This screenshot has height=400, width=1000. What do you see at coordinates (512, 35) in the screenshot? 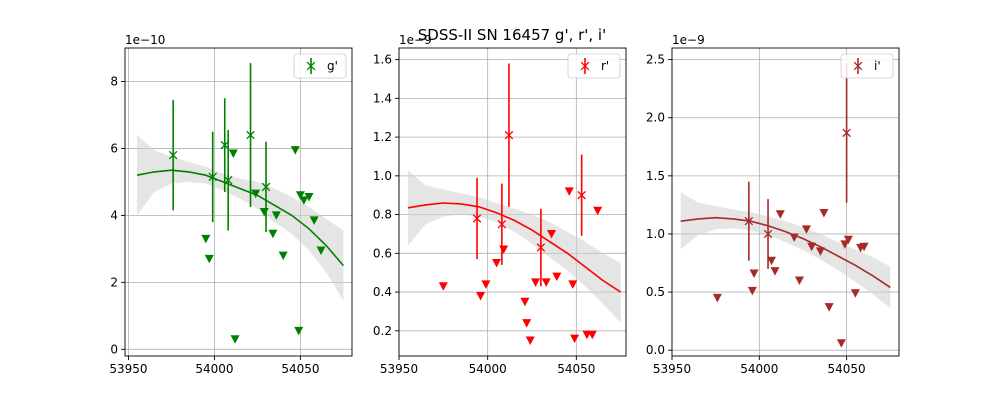
I see `figure-title: SDSS-II SN 16457 g', r', i'` at bounding box center [512, 35].